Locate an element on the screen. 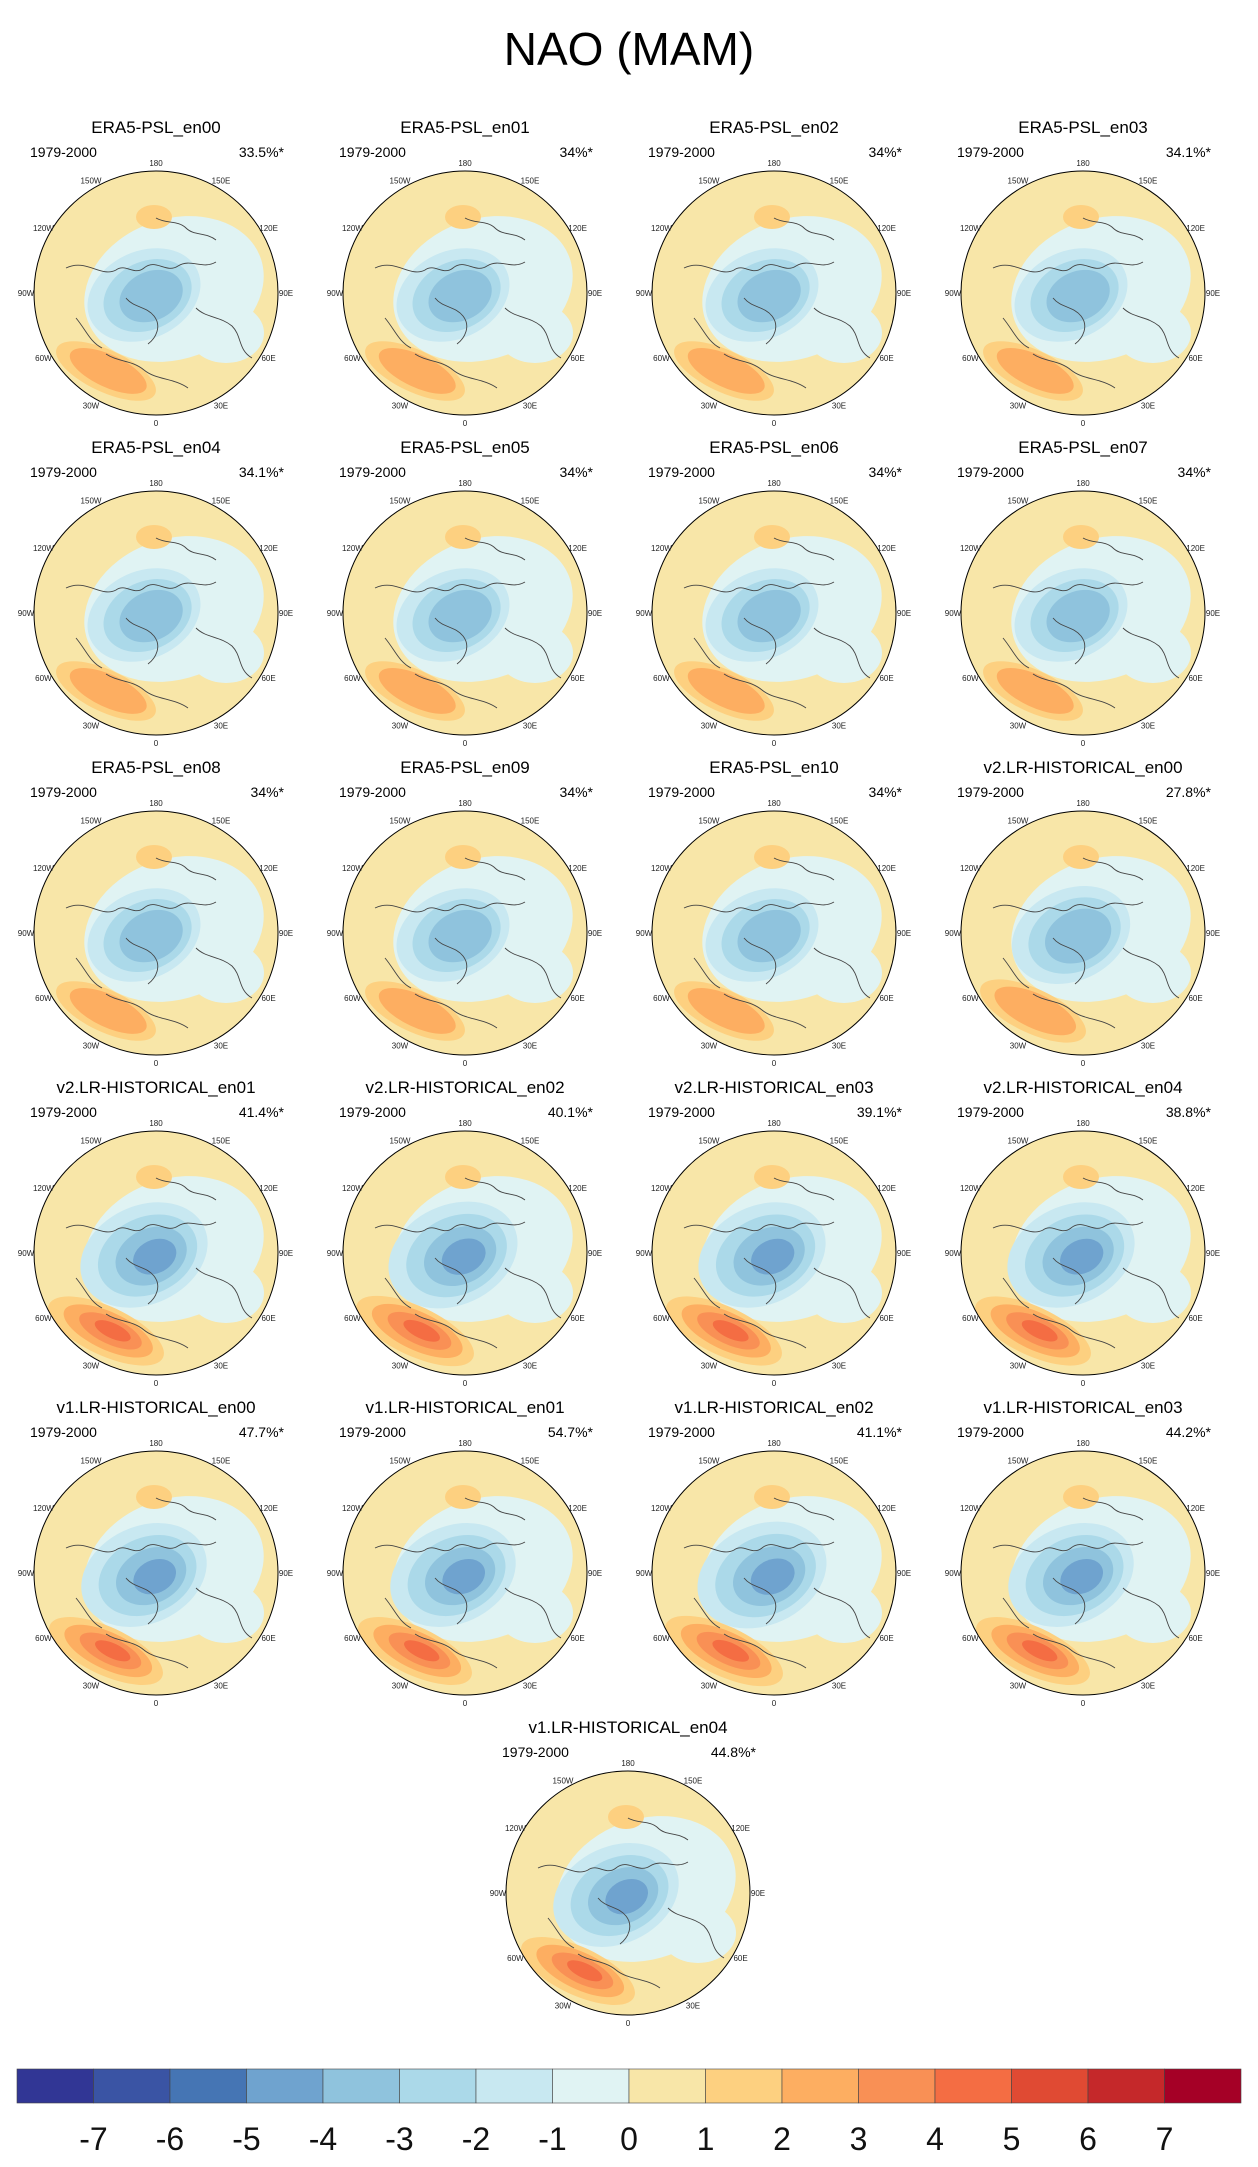 This screenshot has width=1258, height=2167. panel-title: ERA5-PSL_en10 is located at coordinates (774, 767).